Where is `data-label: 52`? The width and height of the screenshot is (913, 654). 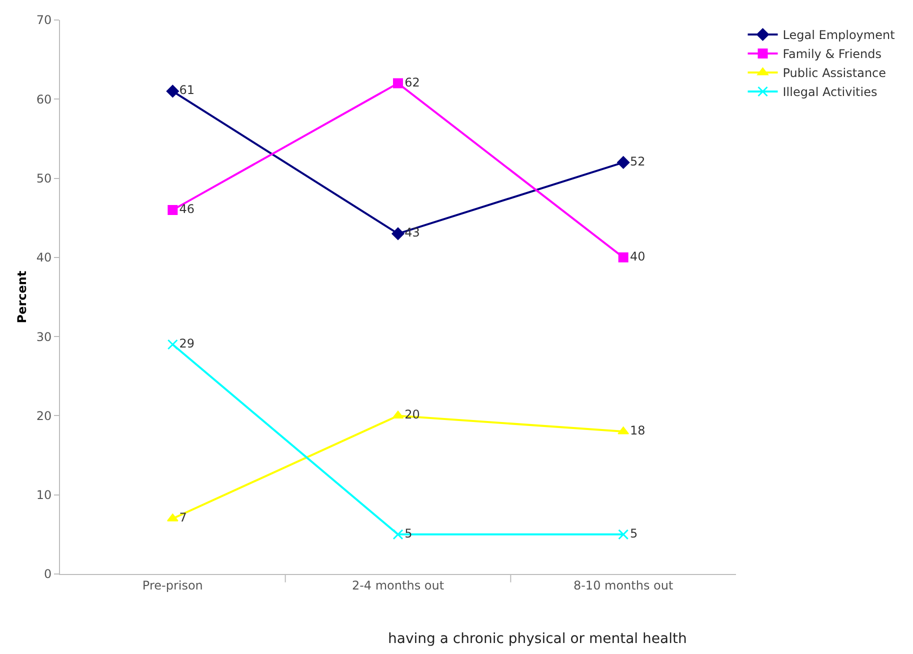
data-label: 52 is located at coordinates (638, 161).